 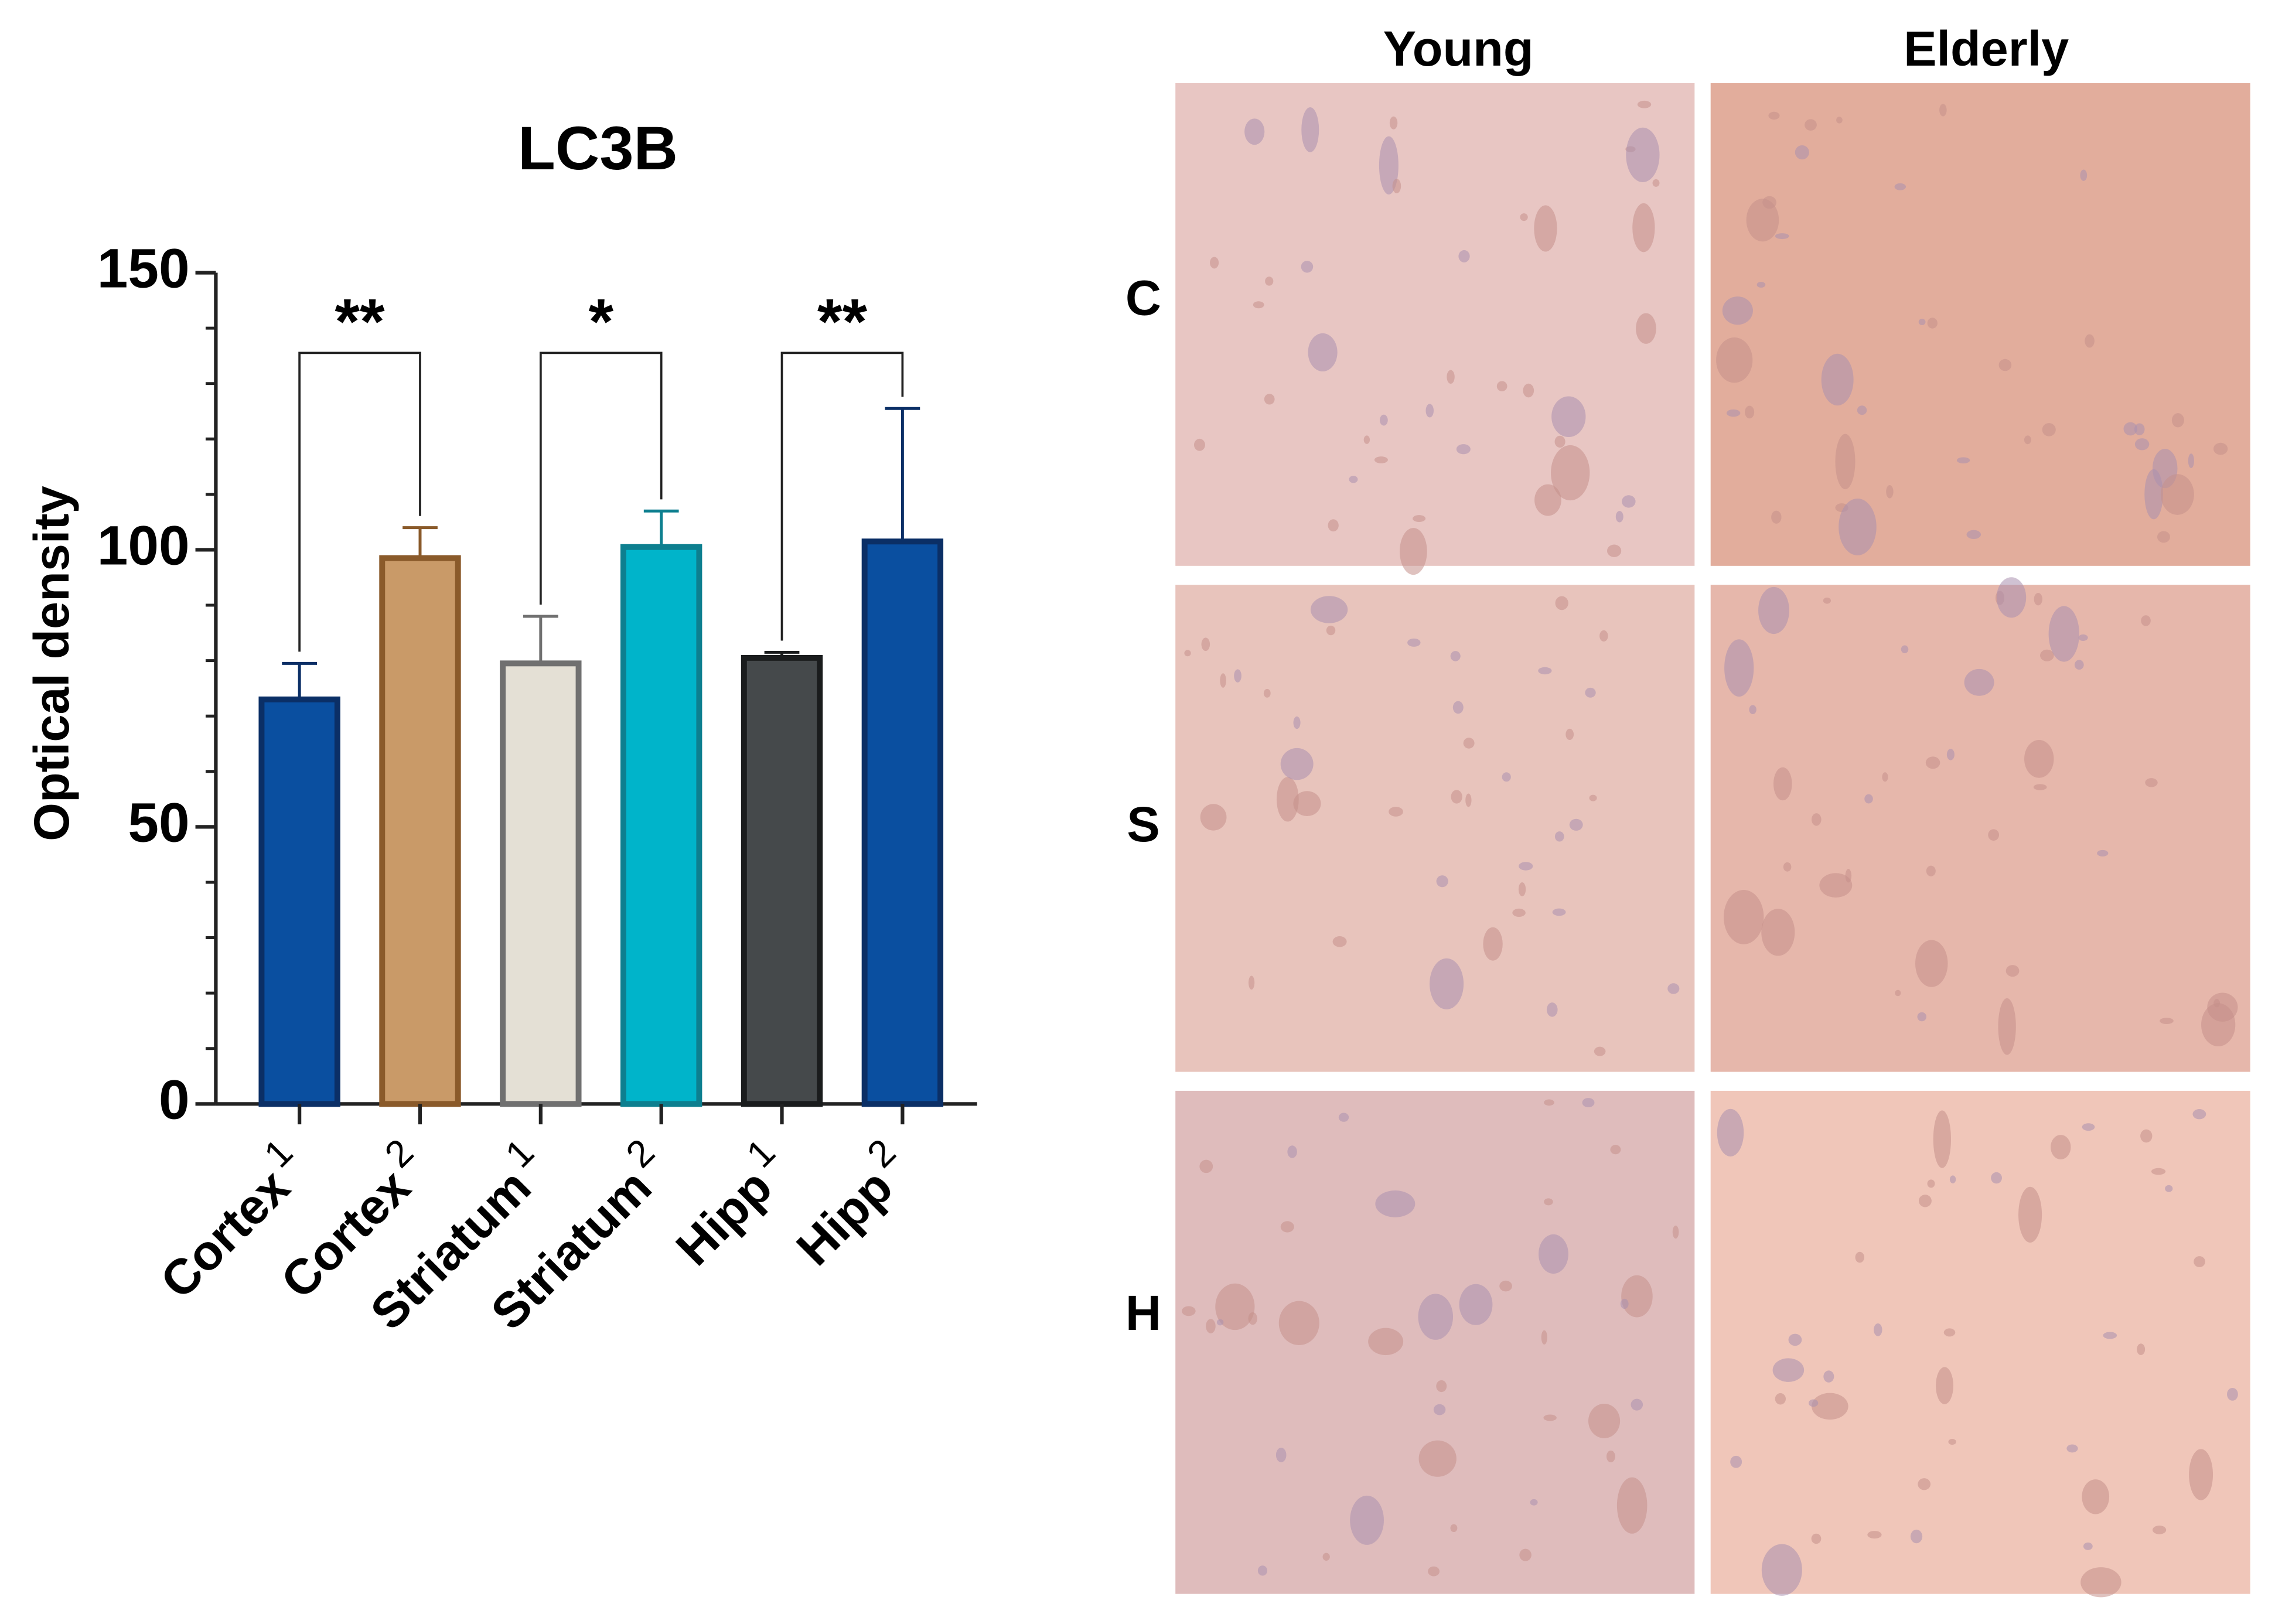 What do you see at coordinates (849, 1203) in the screenshot?
I see `x-tick-label: Hipp2` at bounding box center [849, 1203].